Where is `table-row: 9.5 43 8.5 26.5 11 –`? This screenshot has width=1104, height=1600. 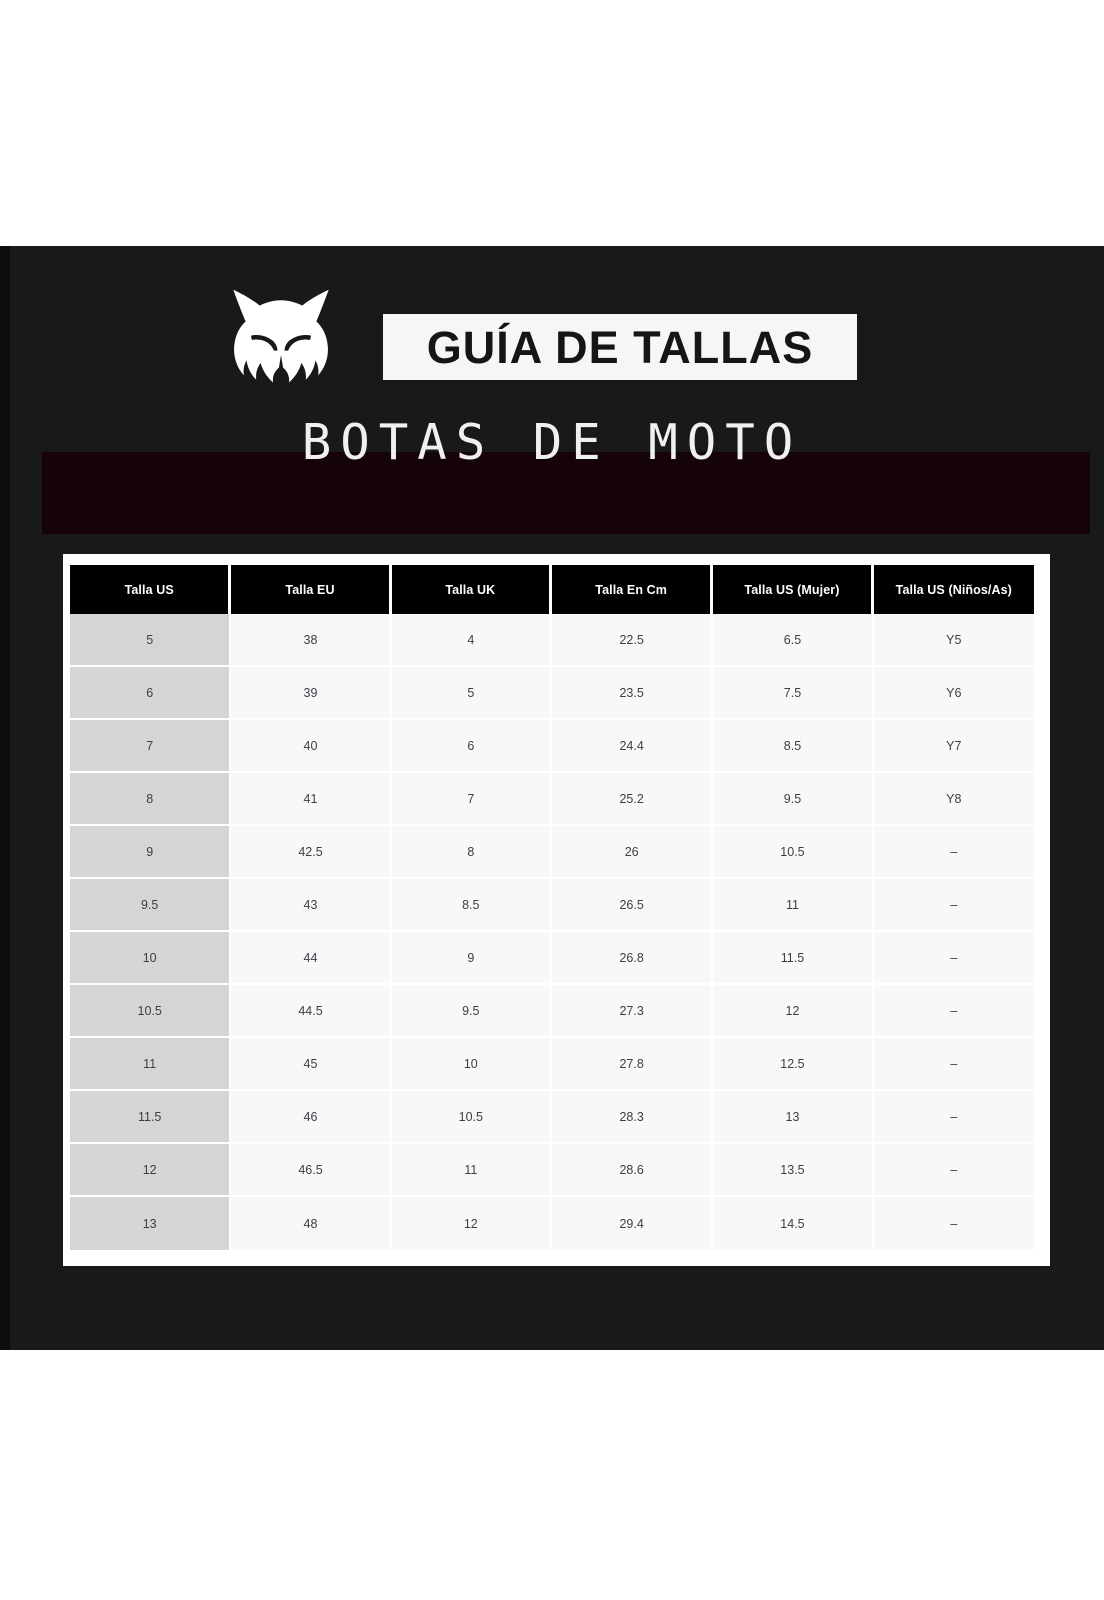 table-row: 9.5 43 8.5 26.5 11 – is located at coordinates (552, 905).